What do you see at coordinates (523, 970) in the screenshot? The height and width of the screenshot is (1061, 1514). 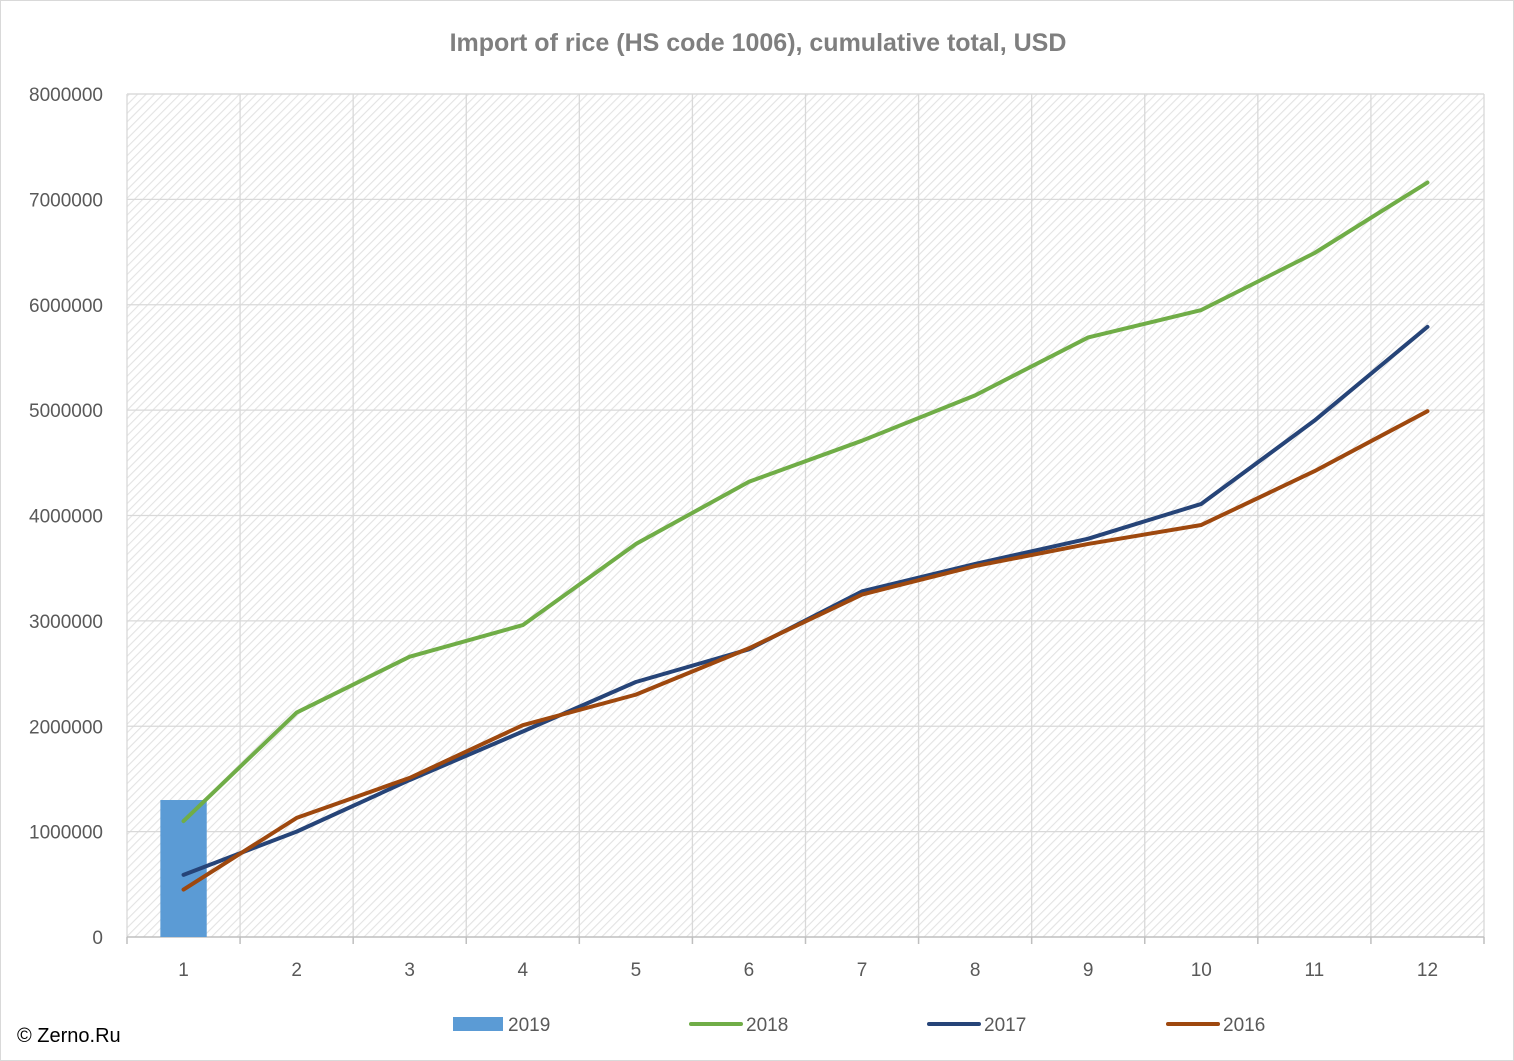 I see `x-tick-label: 4` at bounding box center [523, 970].